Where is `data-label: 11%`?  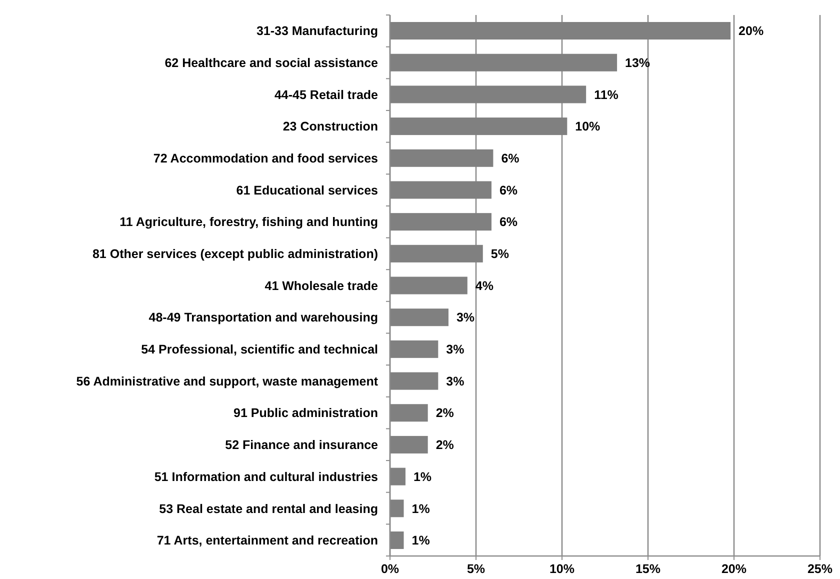 data-label: 11% is located at coordinates (606, 95).